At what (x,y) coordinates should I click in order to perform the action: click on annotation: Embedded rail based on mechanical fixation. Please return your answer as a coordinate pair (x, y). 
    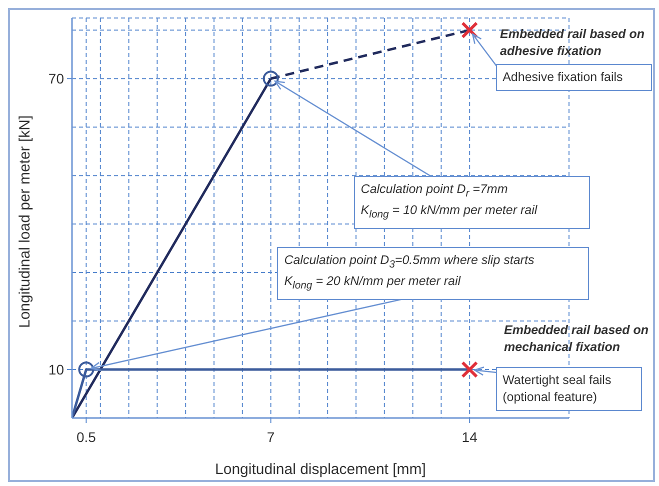
    Looking at the image, I should click on (577, 339).